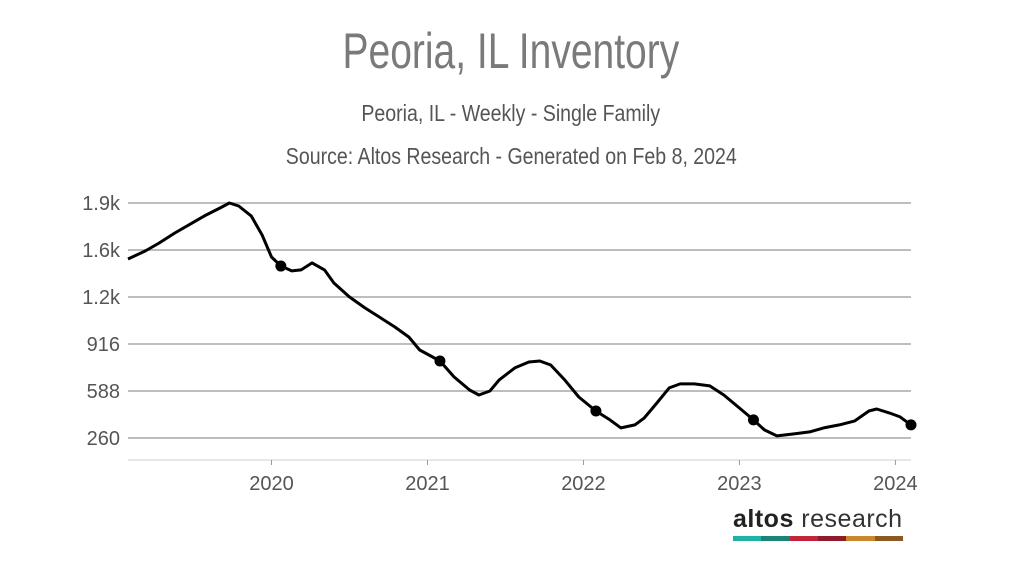  Describe the element at coordinates (763, 519) in the screenshot. I see `logo-bold-text: altos` at that location.